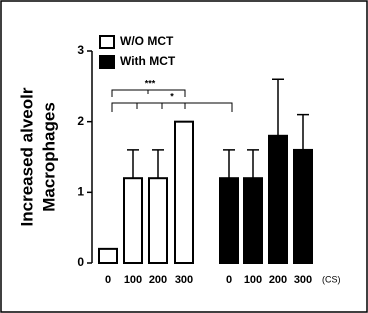 The width and height of the screenshot is (368, 313). Describe the element at coordinates (48, 157) in the screenshot. I see `y-label: Macrophages` at that location.